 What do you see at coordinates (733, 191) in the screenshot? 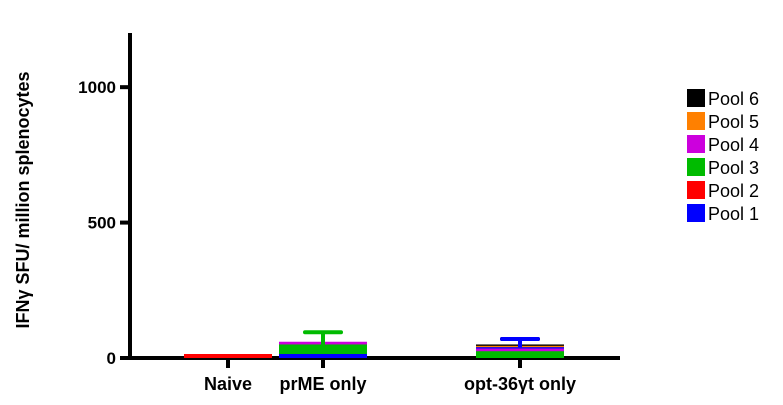
I see `legend-entry: Pool 2` at bounding box center [733, 191].